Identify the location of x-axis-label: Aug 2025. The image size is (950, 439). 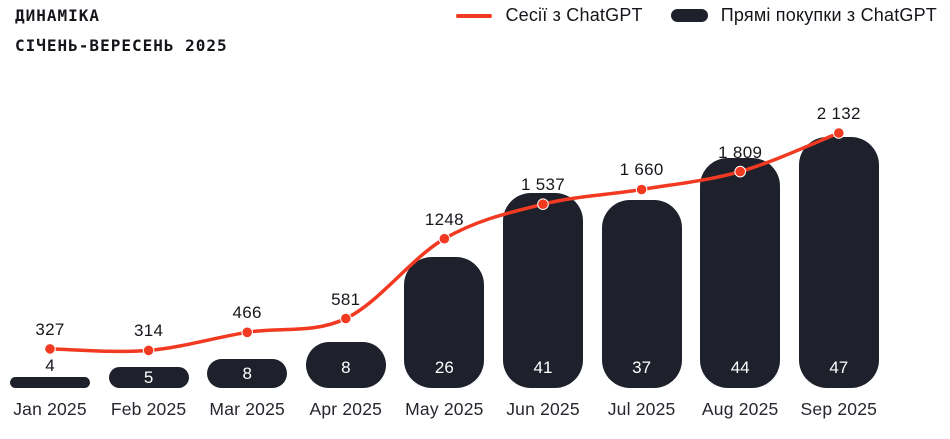
(740, 409).